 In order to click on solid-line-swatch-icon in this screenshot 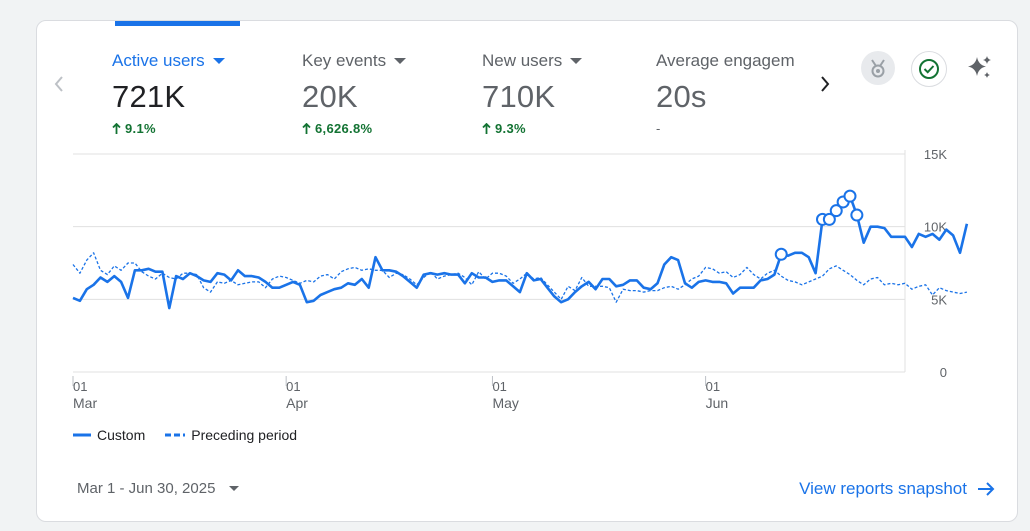, I will do `click(82, 435)`.